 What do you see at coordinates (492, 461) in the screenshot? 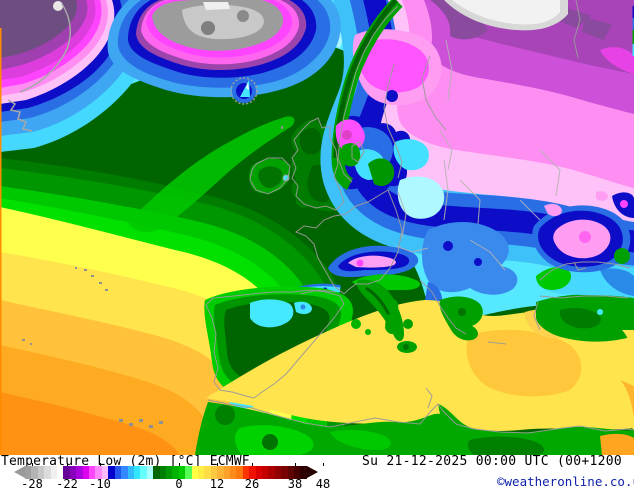
I see `timestamp: Su 21-12-2025 00:00 UTC (00+1200` at bounding box center [492, 461].